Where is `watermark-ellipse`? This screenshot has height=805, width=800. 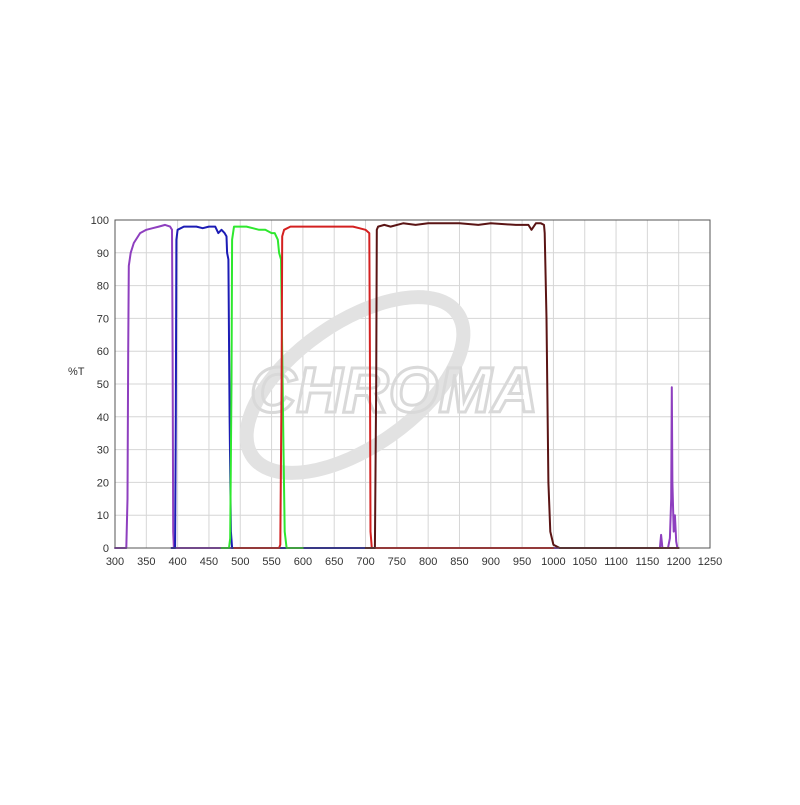
watermark-ellipse is located at coordinates (355, 385).